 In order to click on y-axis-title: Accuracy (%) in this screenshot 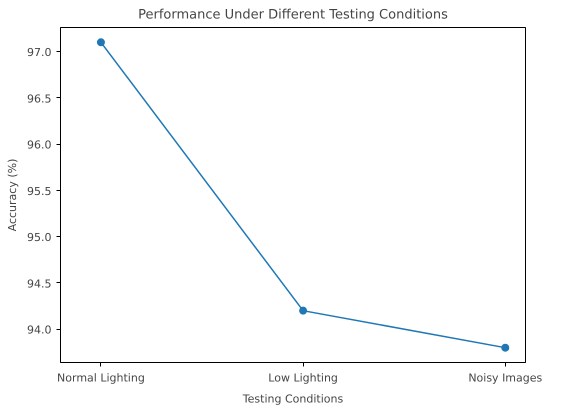, I will do `click(13, 195)`.